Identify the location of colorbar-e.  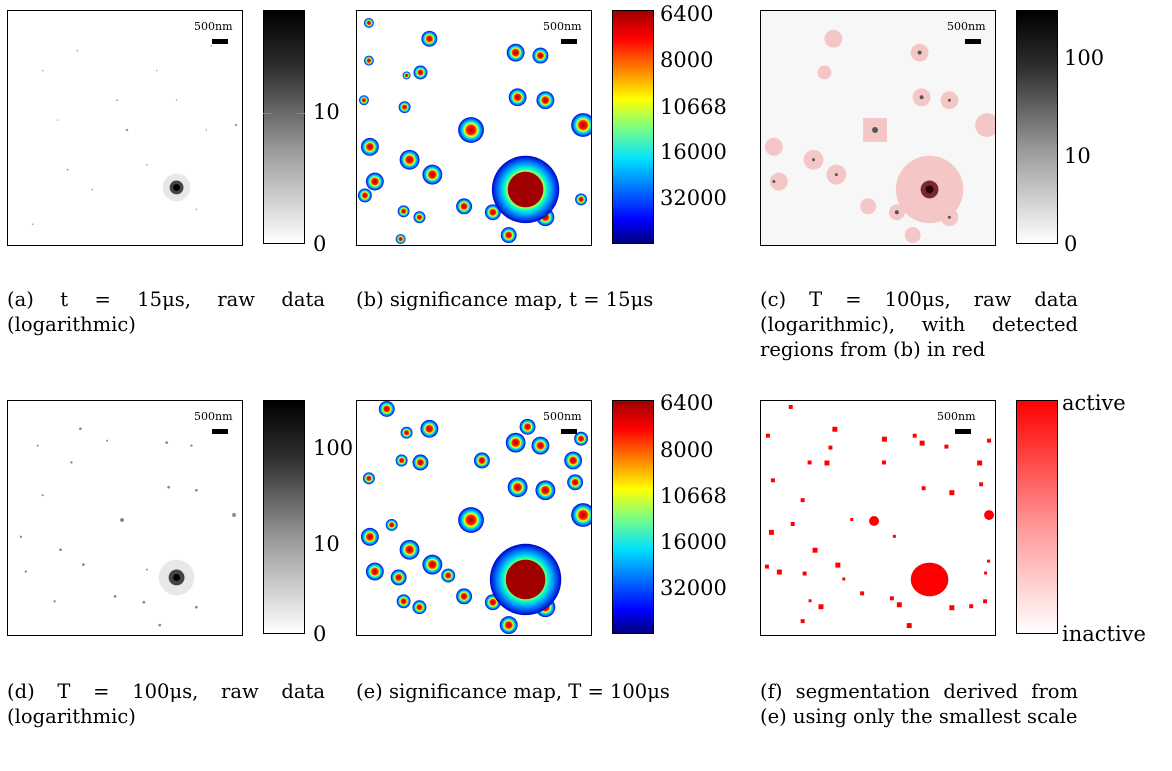
(633, 517).